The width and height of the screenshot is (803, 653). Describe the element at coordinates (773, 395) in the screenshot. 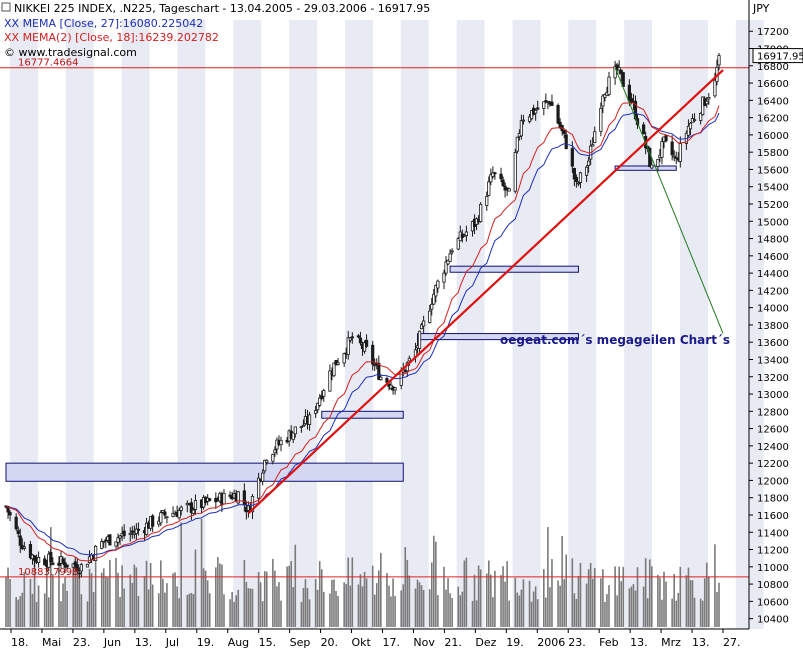

I see `price-tick-label: 13000` at that location.